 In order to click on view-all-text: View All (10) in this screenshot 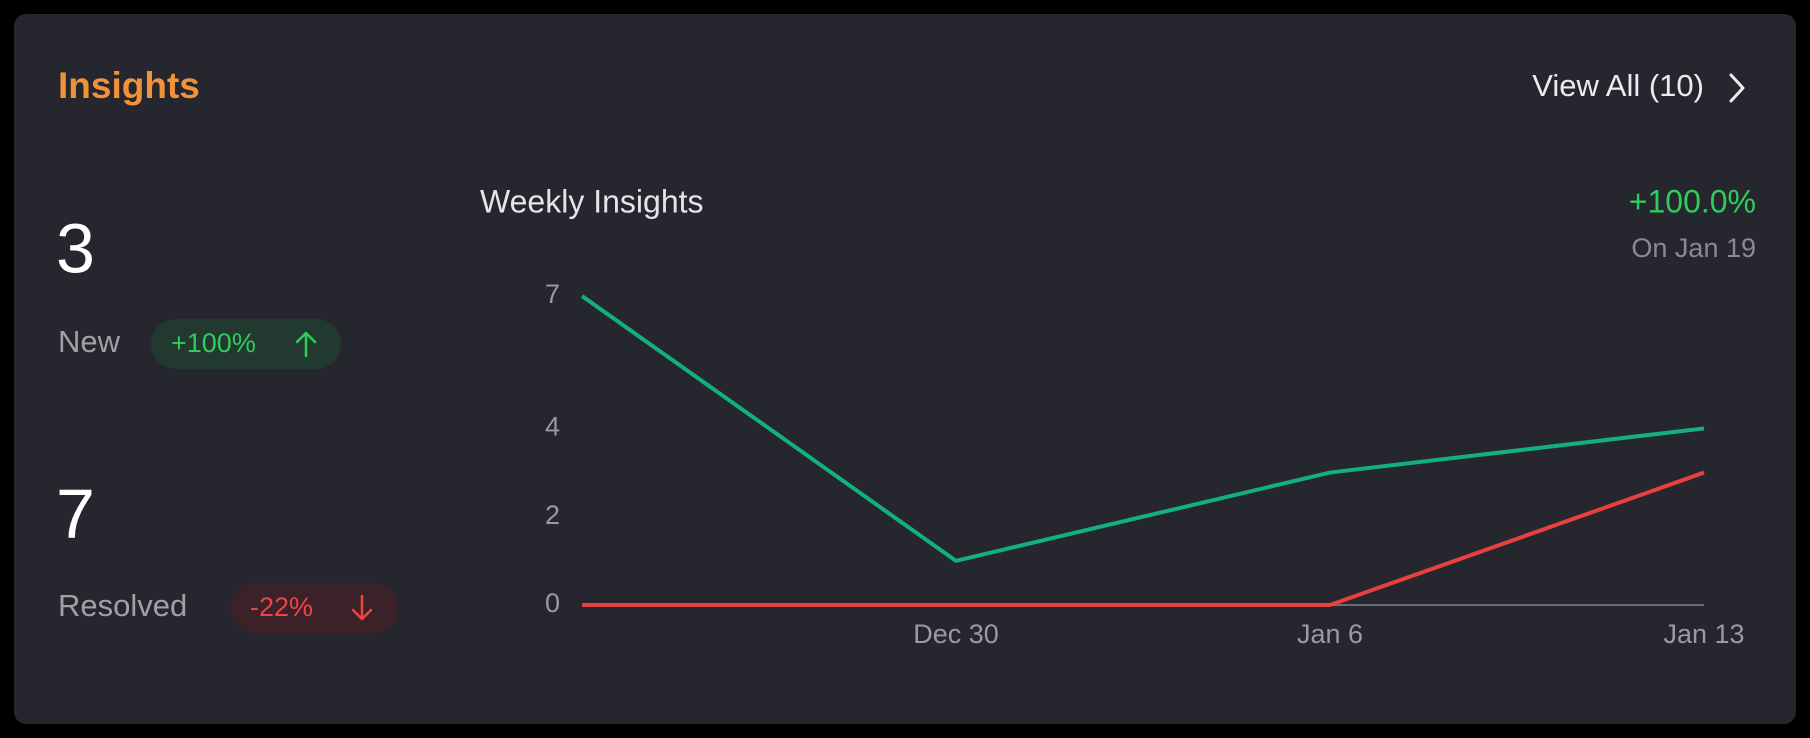, I will do `click(1618, 85)`.